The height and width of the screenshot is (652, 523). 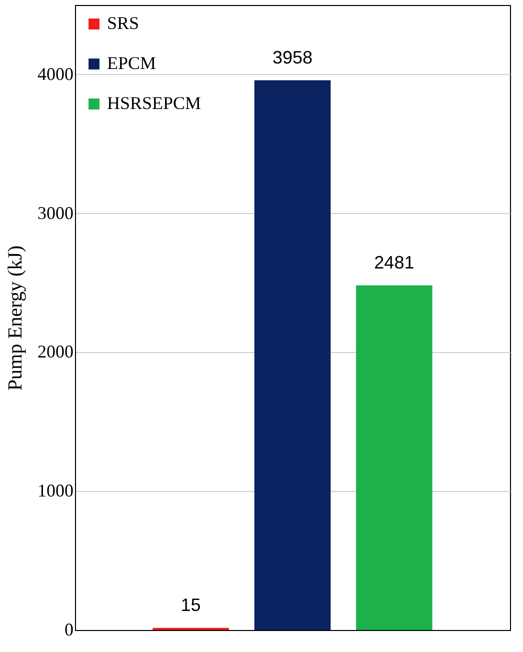 I want to click on y-tick-label: 0, so click(x=69, y=630).